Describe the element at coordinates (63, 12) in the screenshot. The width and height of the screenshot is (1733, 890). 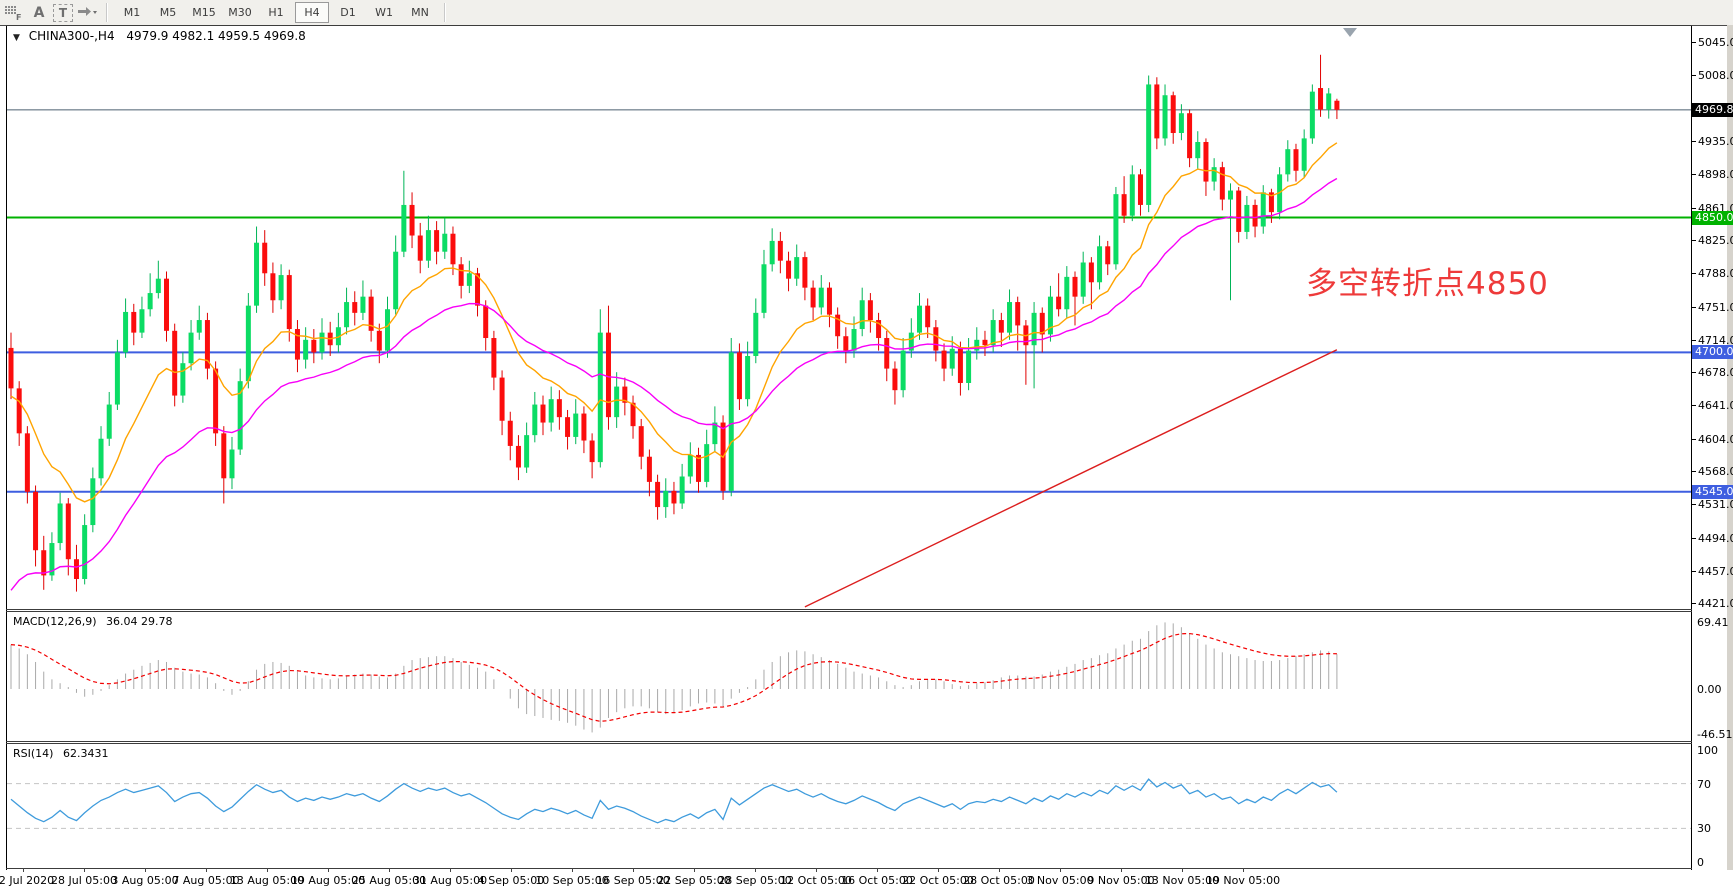
I see `label-t-icon: T` at that location.